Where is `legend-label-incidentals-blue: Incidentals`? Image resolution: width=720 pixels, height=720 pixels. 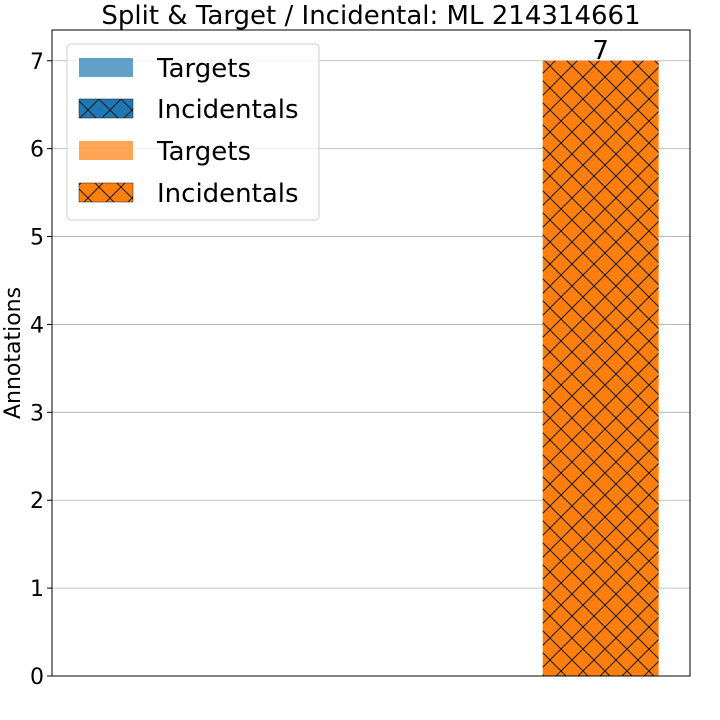
legend-label-incidentals-blue: Incidentals is located at coordinates (228, 110).